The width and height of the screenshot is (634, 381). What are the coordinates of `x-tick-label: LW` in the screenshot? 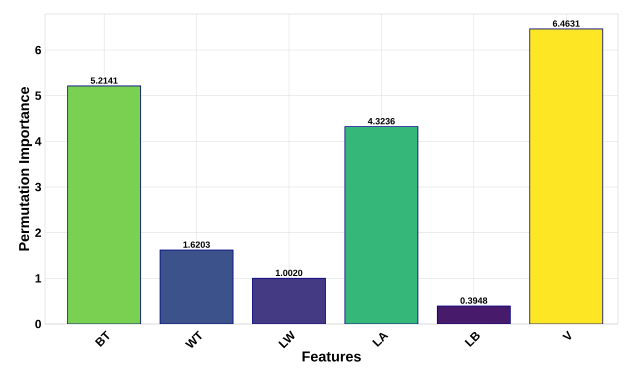 It's located at (286, 339).